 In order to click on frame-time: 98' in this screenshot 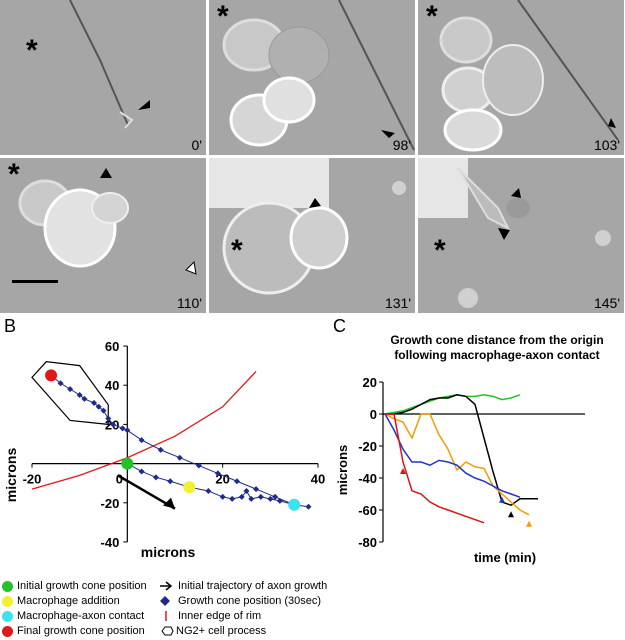, I will do `click(401, 145)`.